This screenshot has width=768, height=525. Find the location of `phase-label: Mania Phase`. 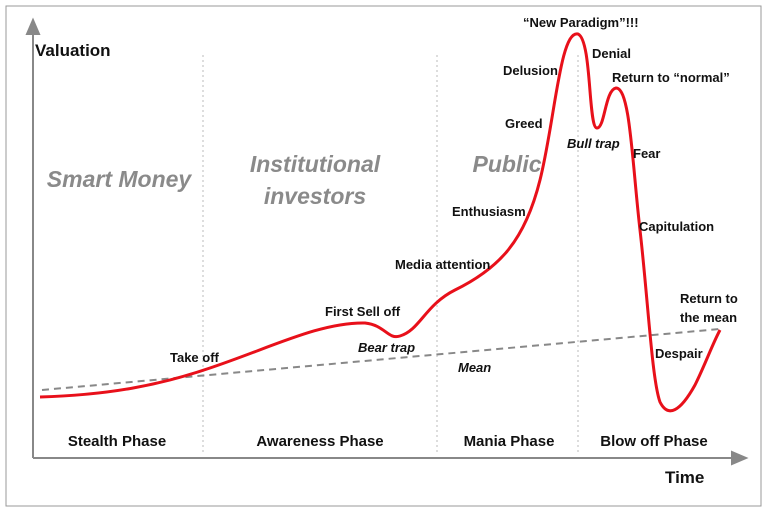

phase-label: Mania Phase is located at coordinates (509, 441).